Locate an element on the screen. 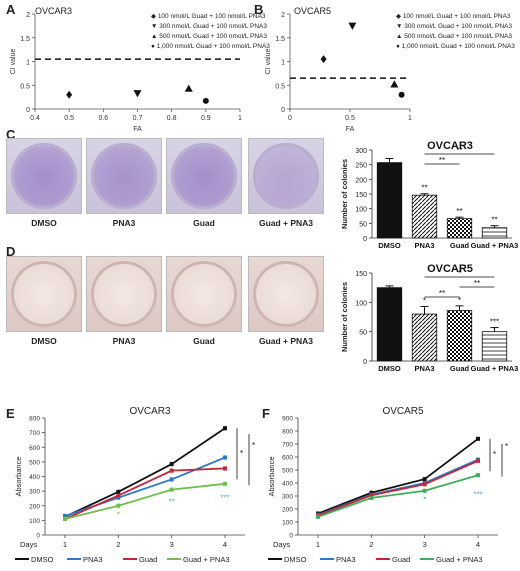 The image size is (520, 571). legend-label: 500 nmol/L Guad + 100 nmol/L PNA3 is located at coordinates (458, 36).